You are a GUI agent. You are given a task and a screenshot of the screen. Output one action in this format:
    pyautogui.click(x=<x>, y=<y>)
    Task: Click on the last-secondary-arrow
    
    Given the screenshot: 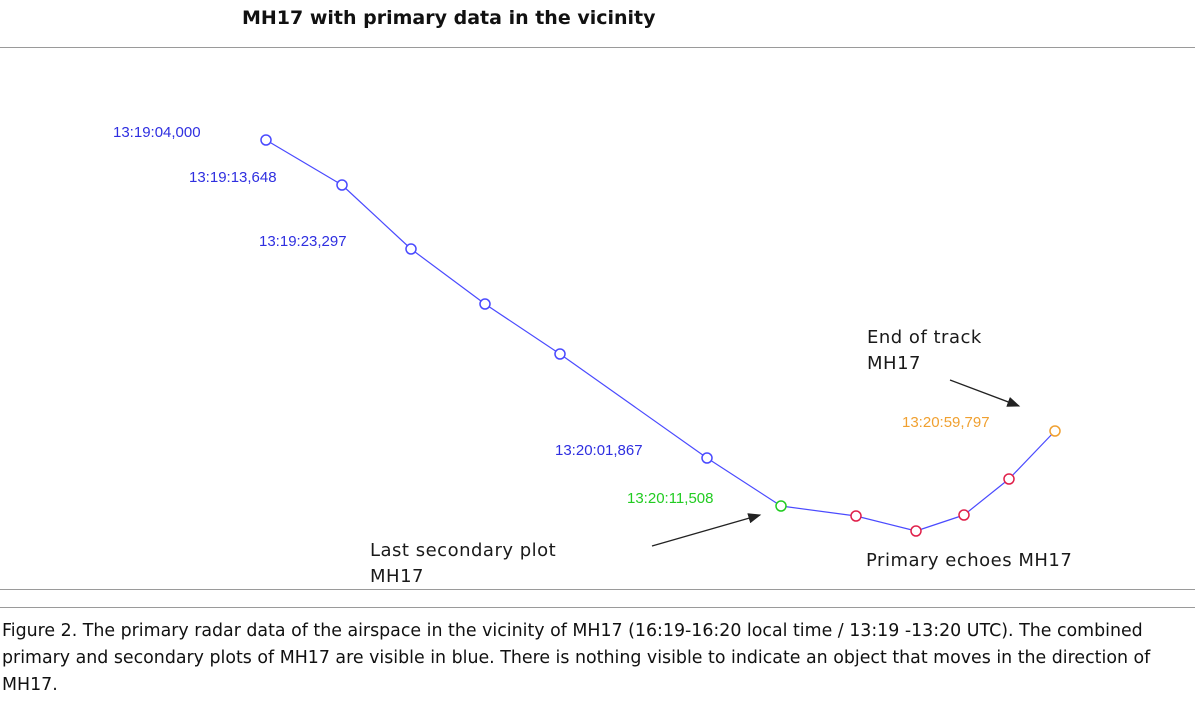 What is the action you would take?
    pyautogui.click(x=706, y=530)
    